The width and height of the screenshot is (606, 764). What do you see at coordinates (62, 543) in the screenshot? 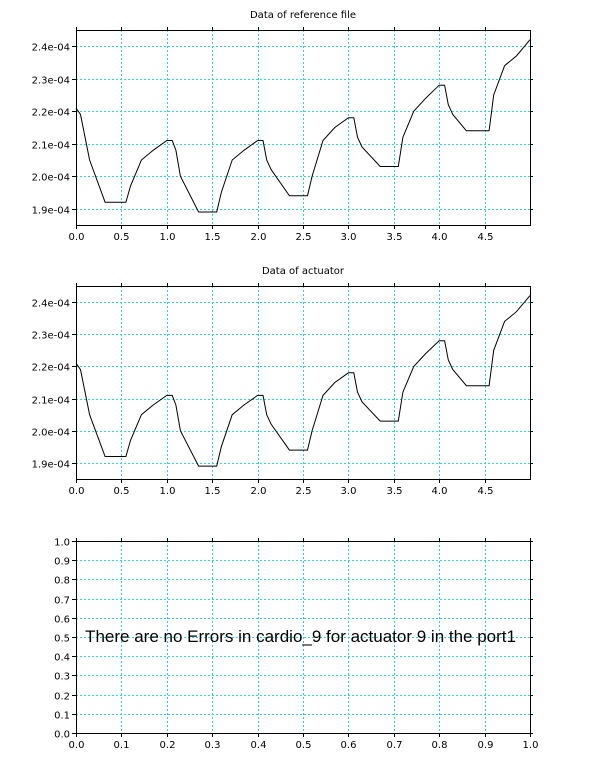
I see `y-tick-label: 1.0` at bounding box center [62, 543].